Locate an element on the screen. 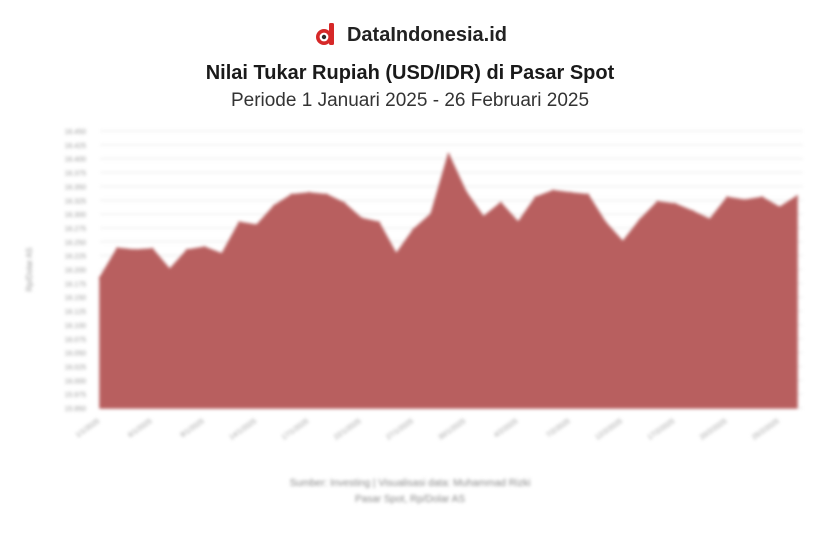  x-tick-label: 27/1/2025 is located at coordinates (400, 430).